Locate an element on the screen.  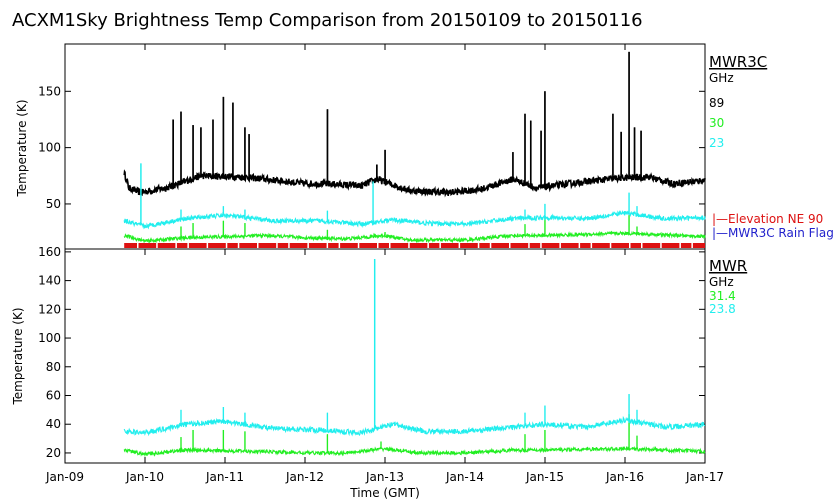
flag-legend: |—Elevation NE 90|—MWR3C Rain Flag is located at coordinates (773, 226).